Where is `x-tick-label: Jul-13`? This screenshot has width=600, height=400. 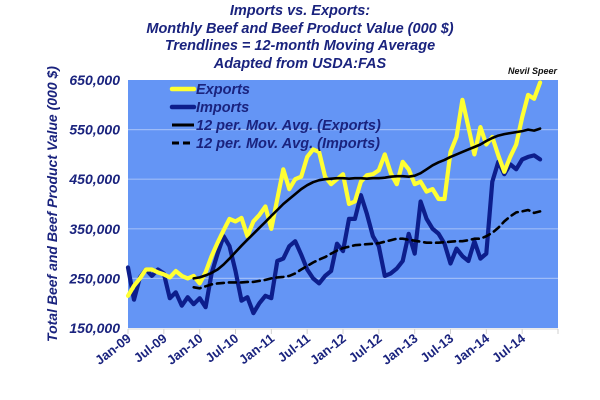
x-tick-label: Jul-13 is located at coordinates (437, 348).